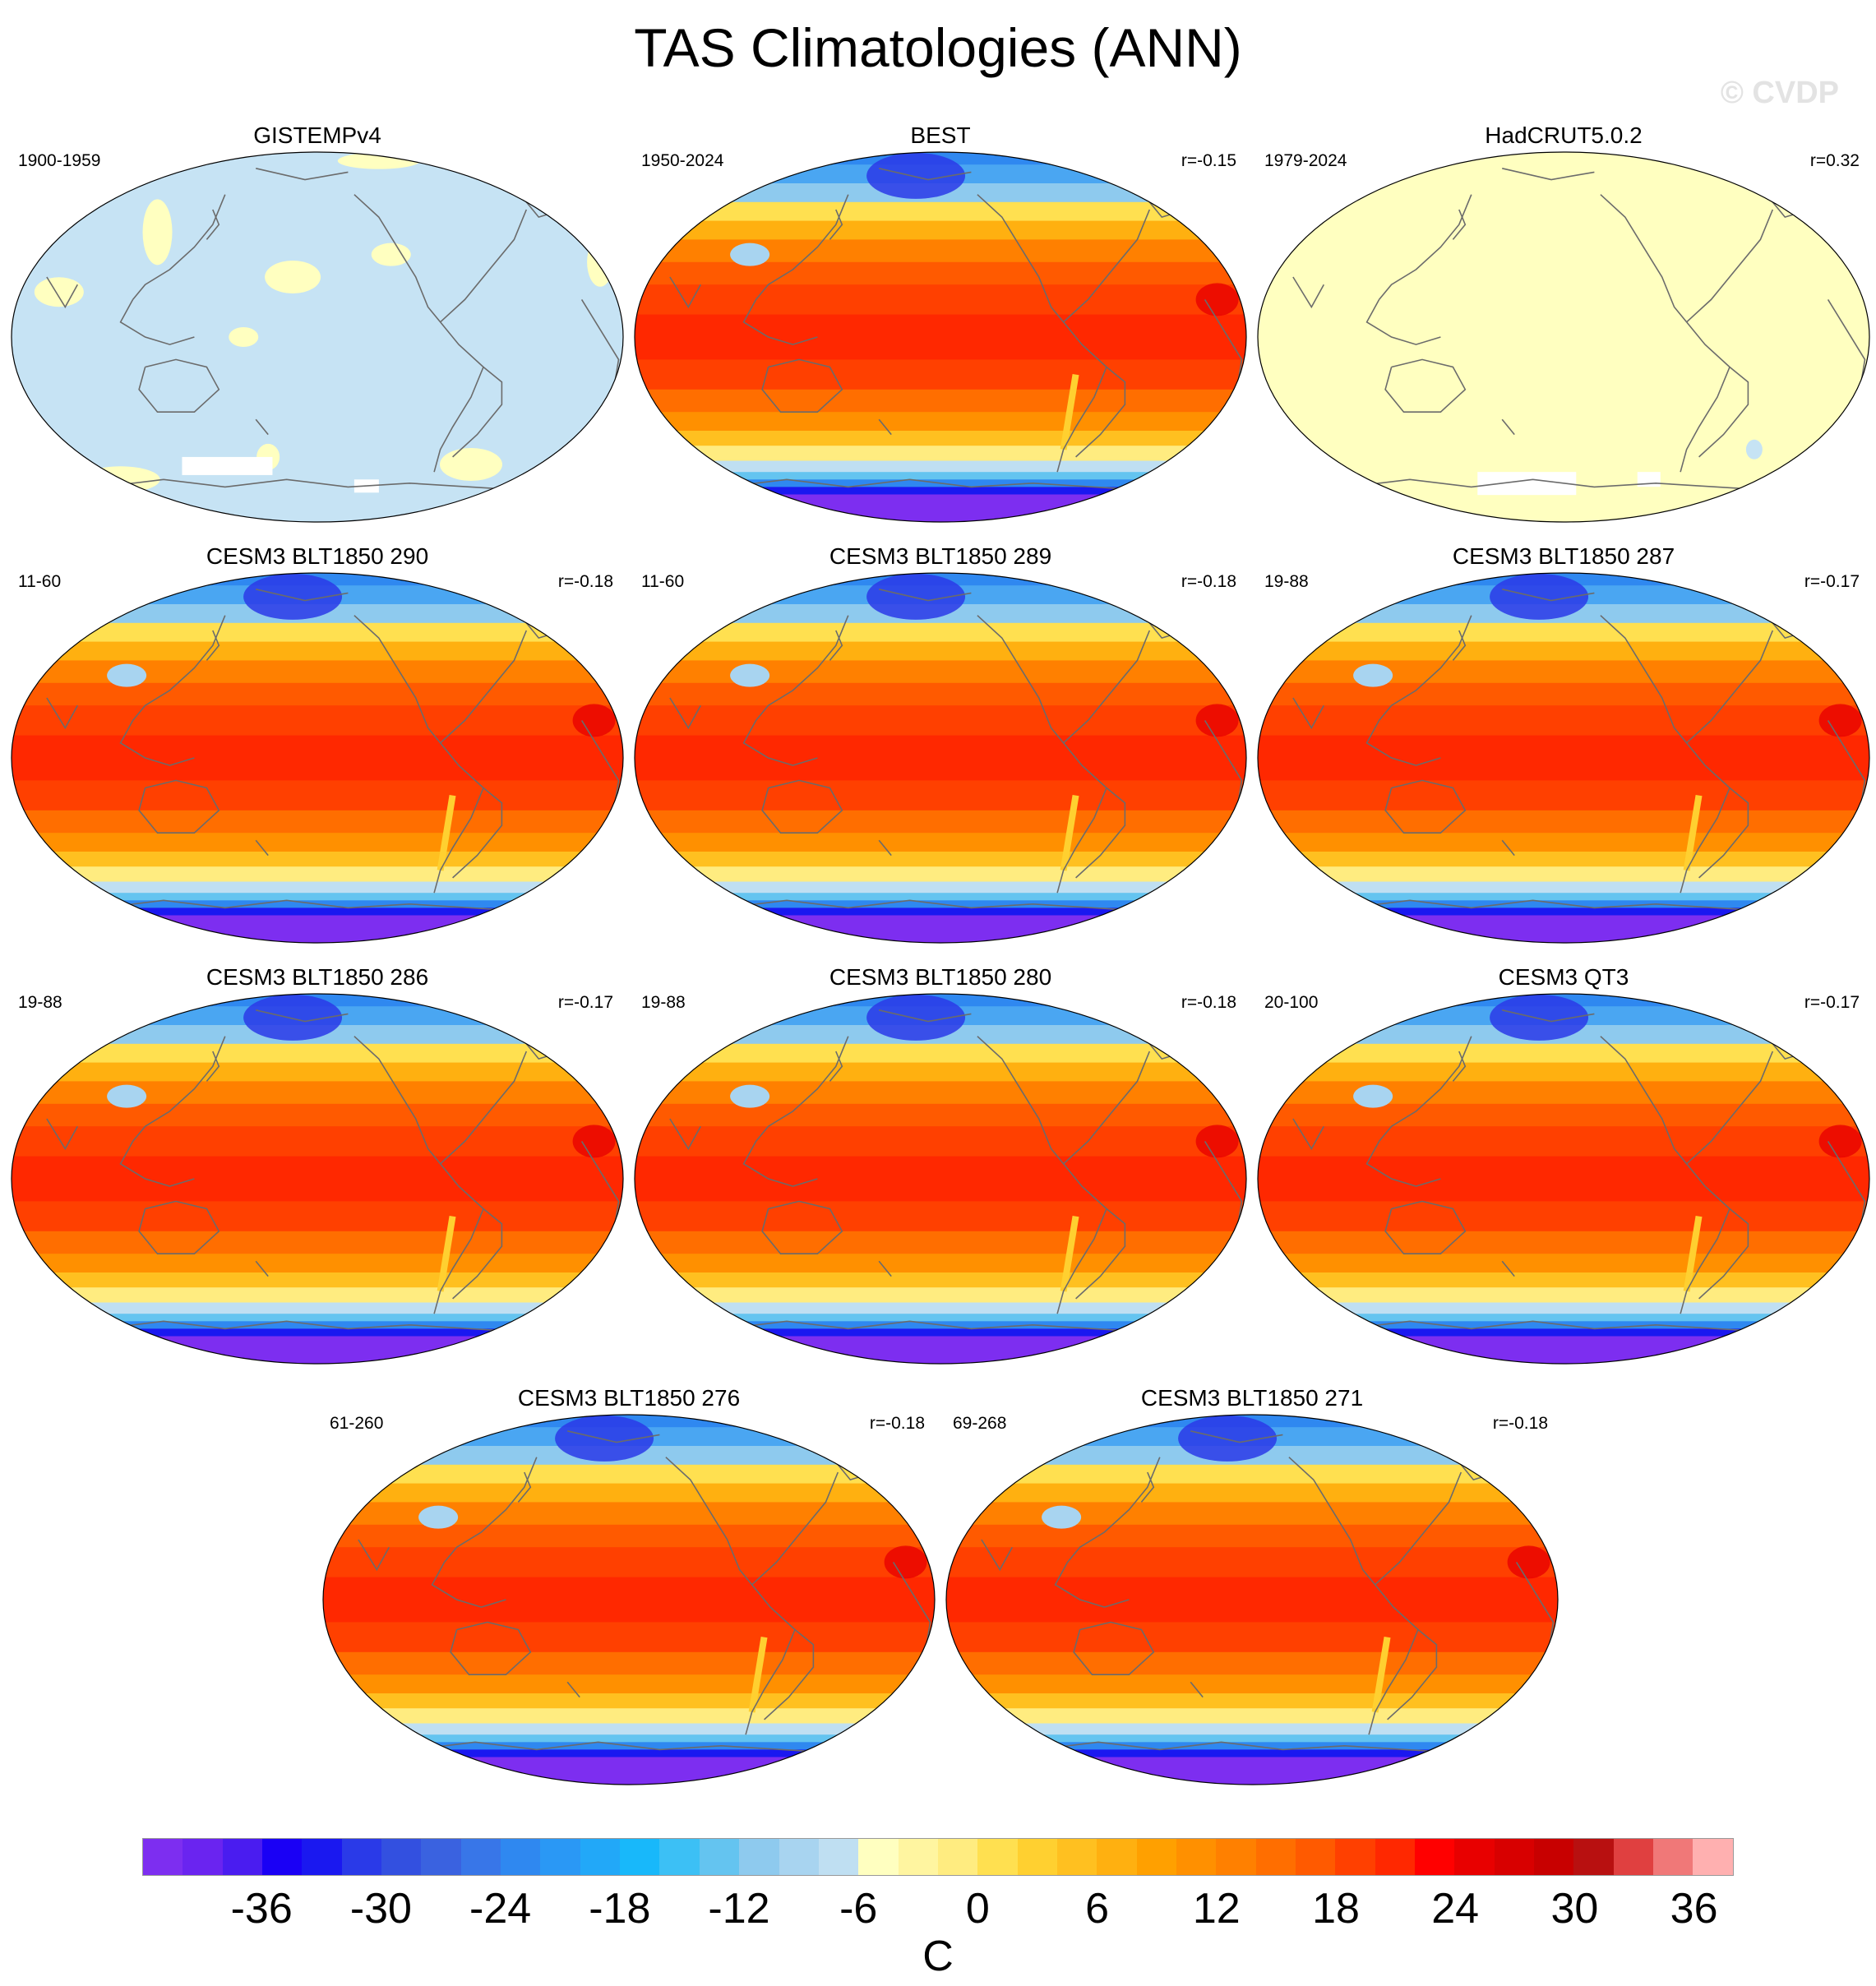  I want to click on map-field, so click(1563, 1179).